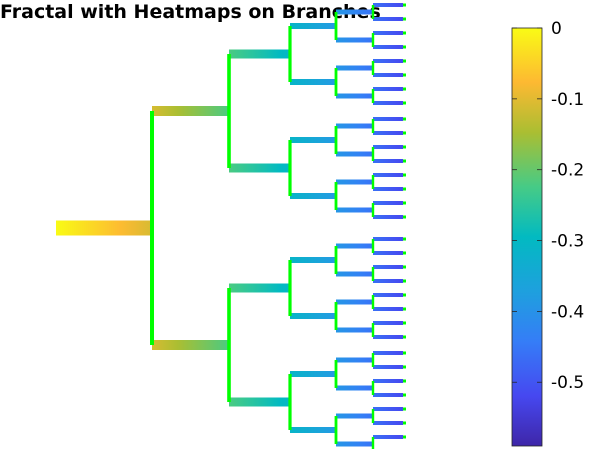 The width and height of the screenshot is (591, 449). What do you see at coordinates (556, 29) in the screenshot?
I see `colorbar-tick-label: 0` at bounding box center [556, 29].